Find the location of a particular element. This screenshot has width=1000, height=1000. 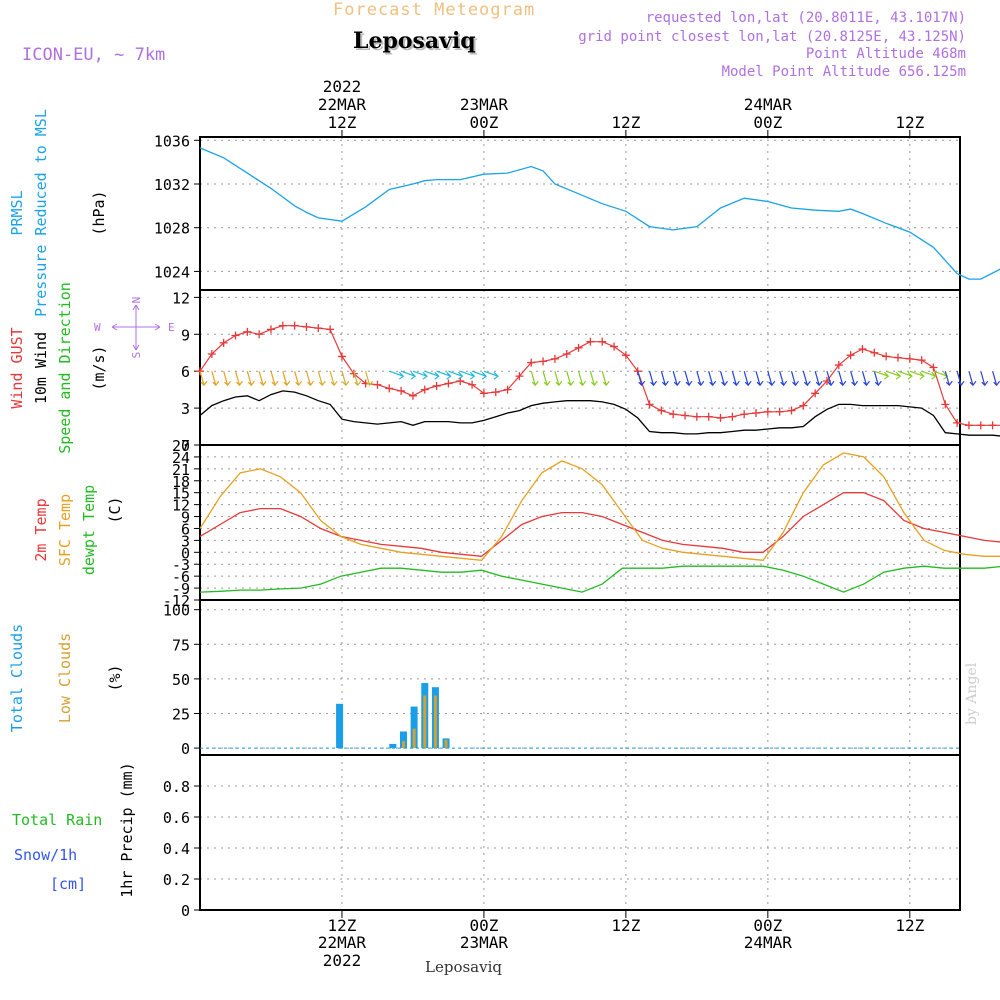

panel-frame-wind is located at coordinates (580, 367).